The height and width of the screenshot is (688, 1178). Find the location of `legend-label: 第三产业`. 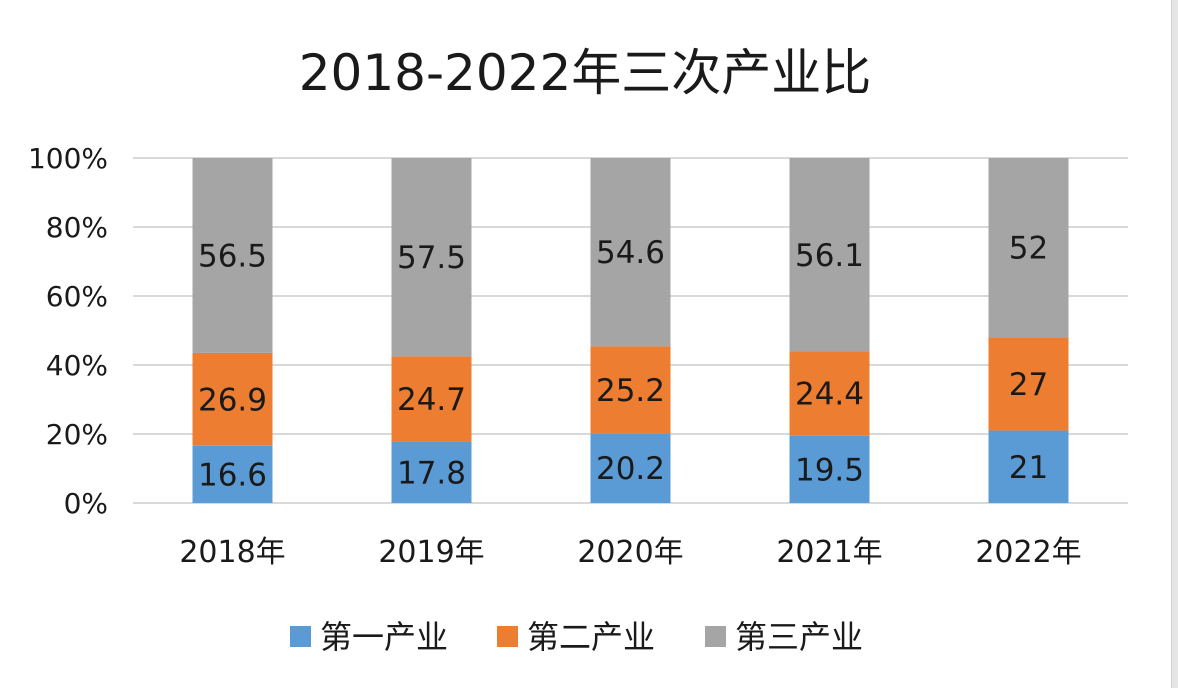

legend-label: 第三产业 is located at coordinates (799, 637).